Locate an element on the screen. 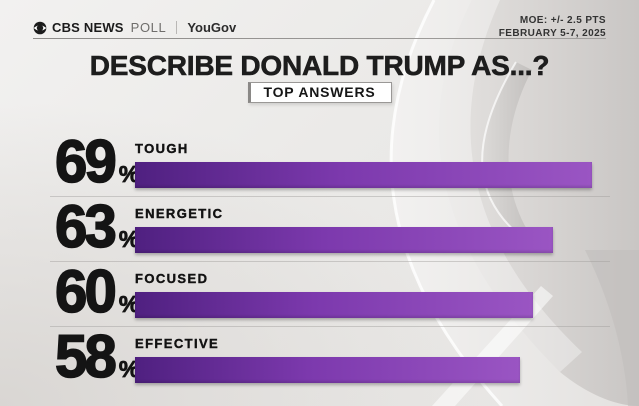 This screenshot has height=406, width=639. cbs-eye-icon is located at coordinates (40, 27).